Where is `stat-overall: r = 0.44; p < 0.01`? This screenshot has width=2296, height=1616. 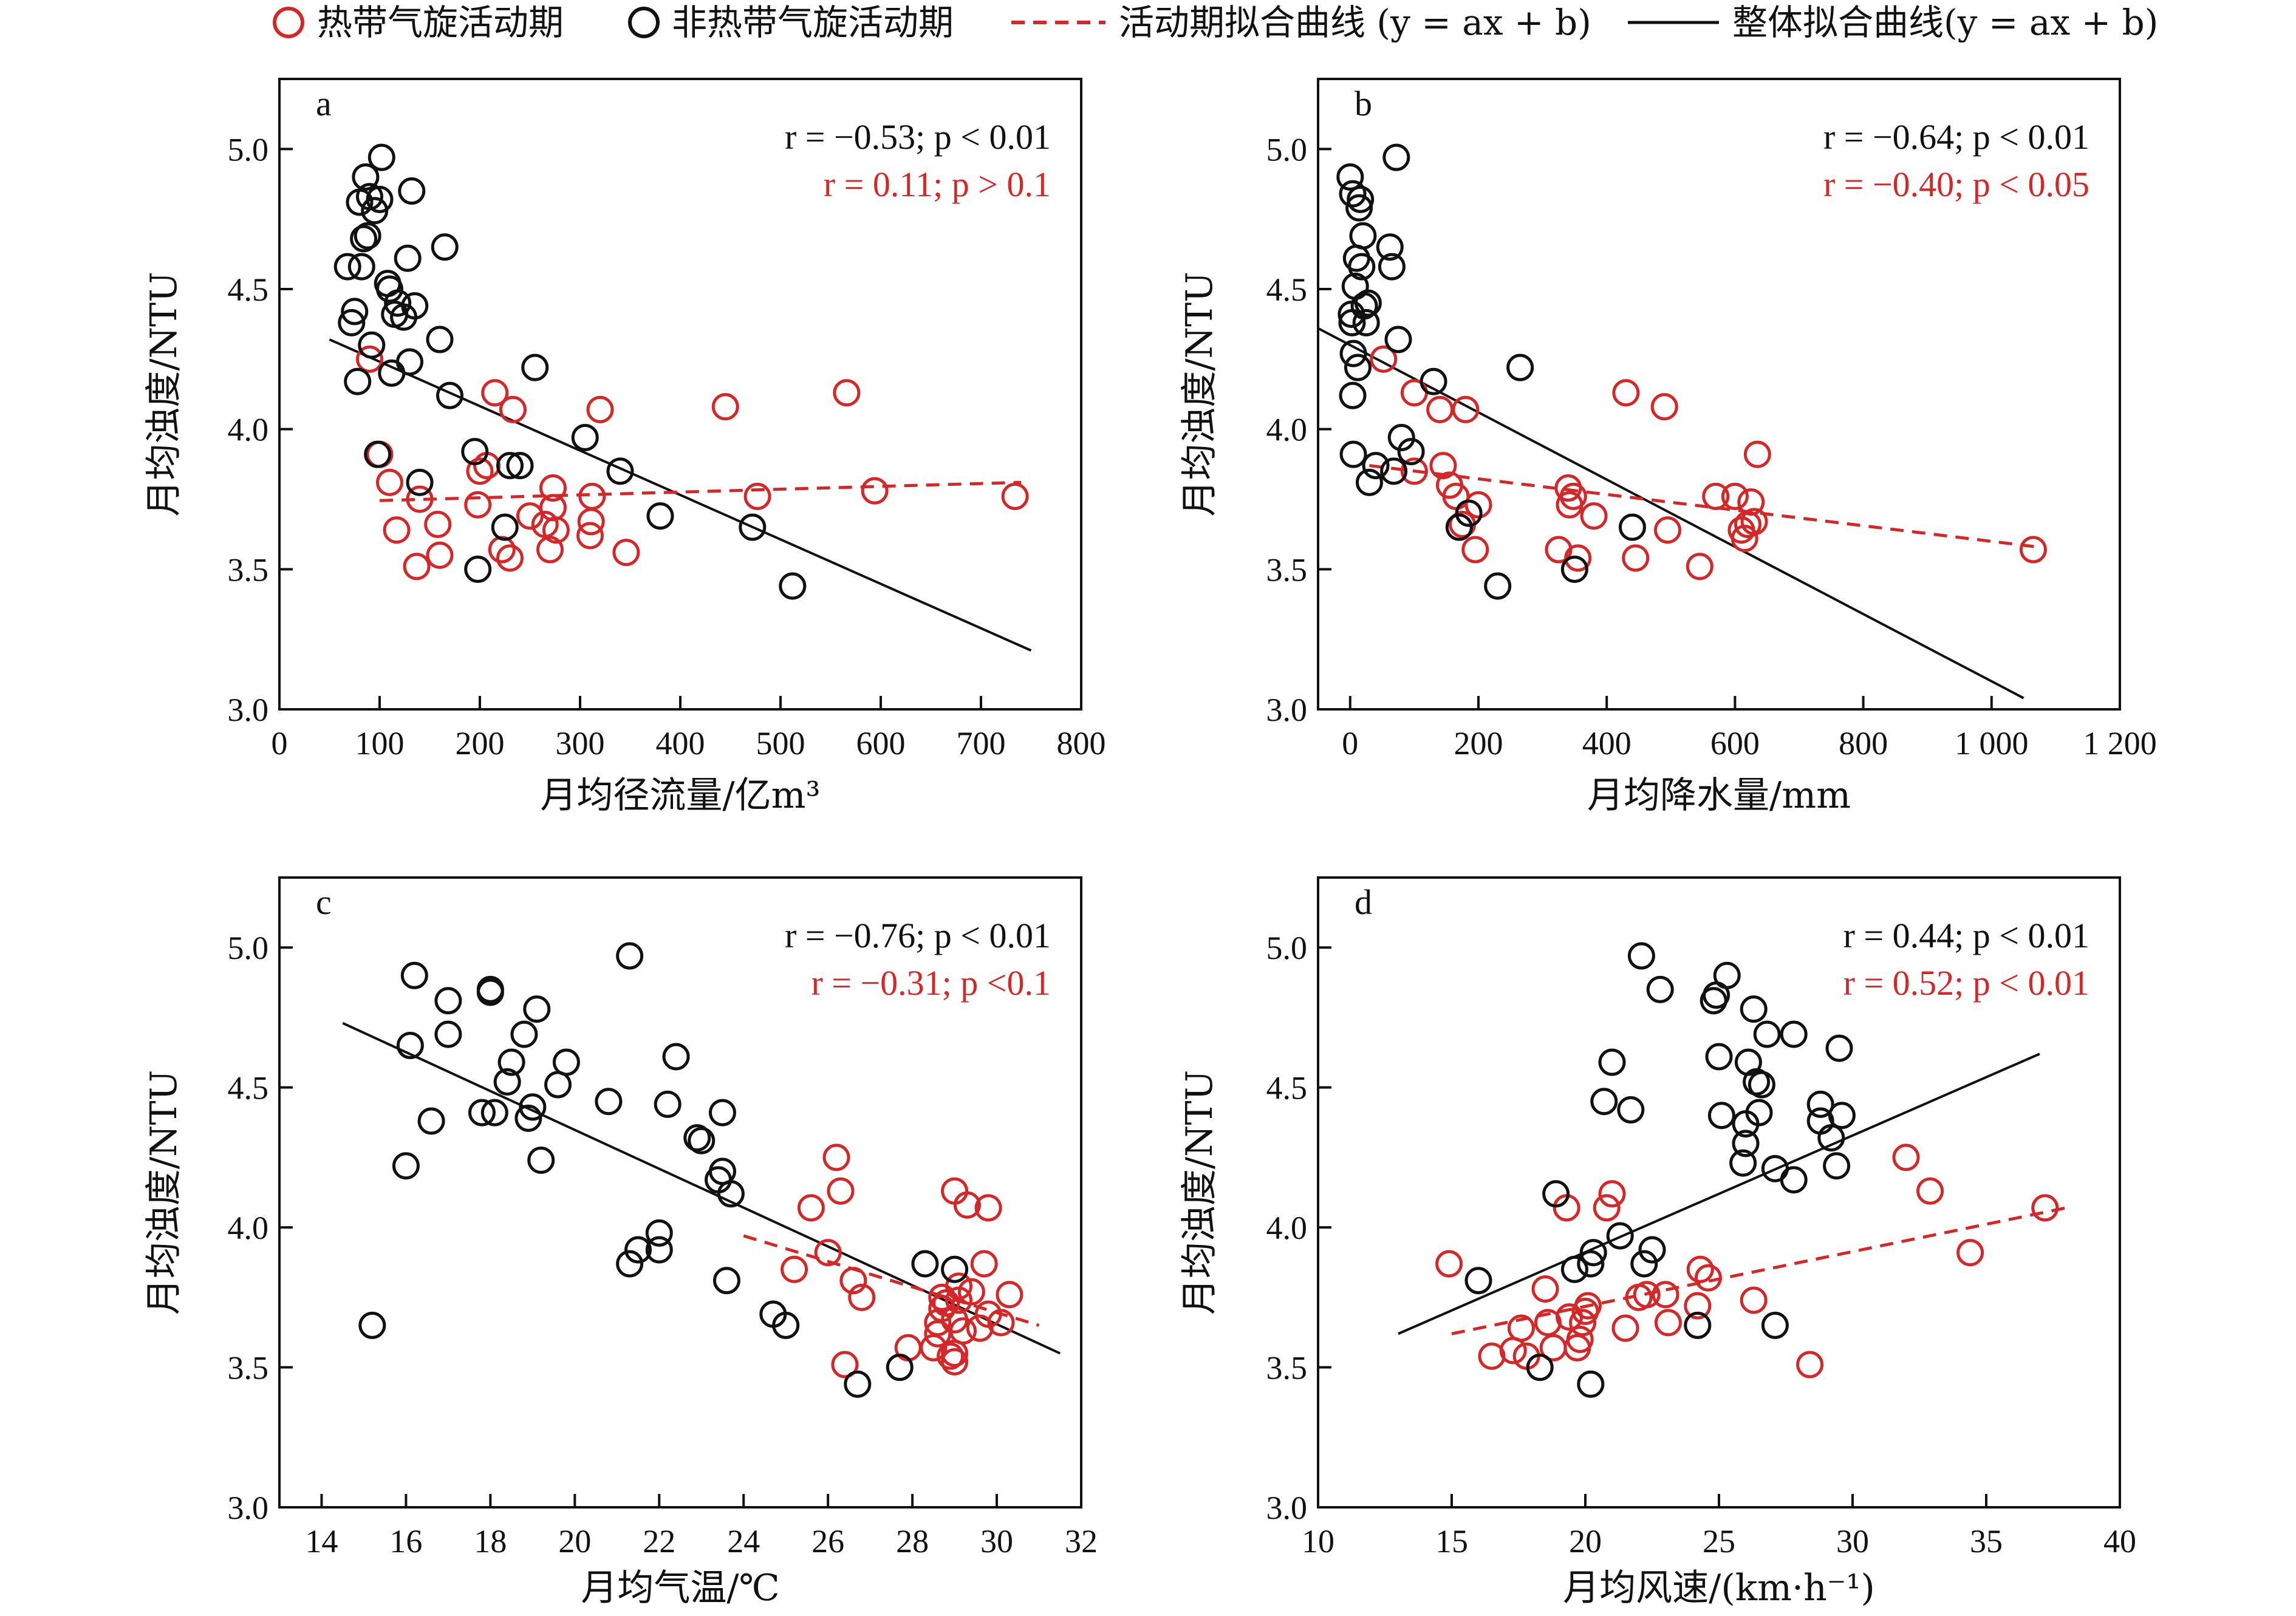 stat-overall: r = 0.44; p < 0.01 is located at coordinates (1966, 935).